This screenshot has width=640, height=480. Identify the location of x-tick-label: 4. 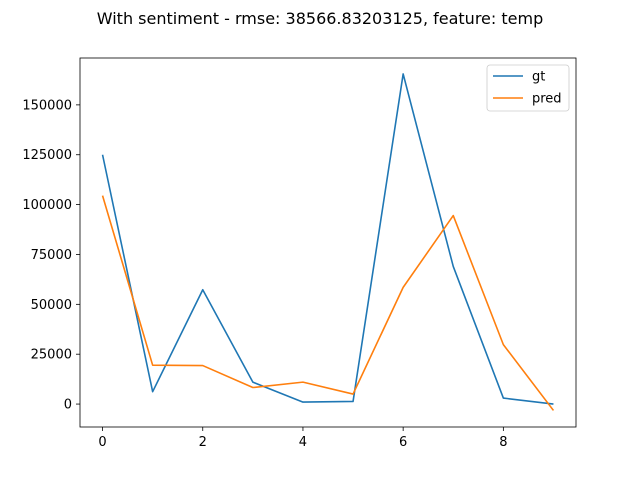
(303, 442).